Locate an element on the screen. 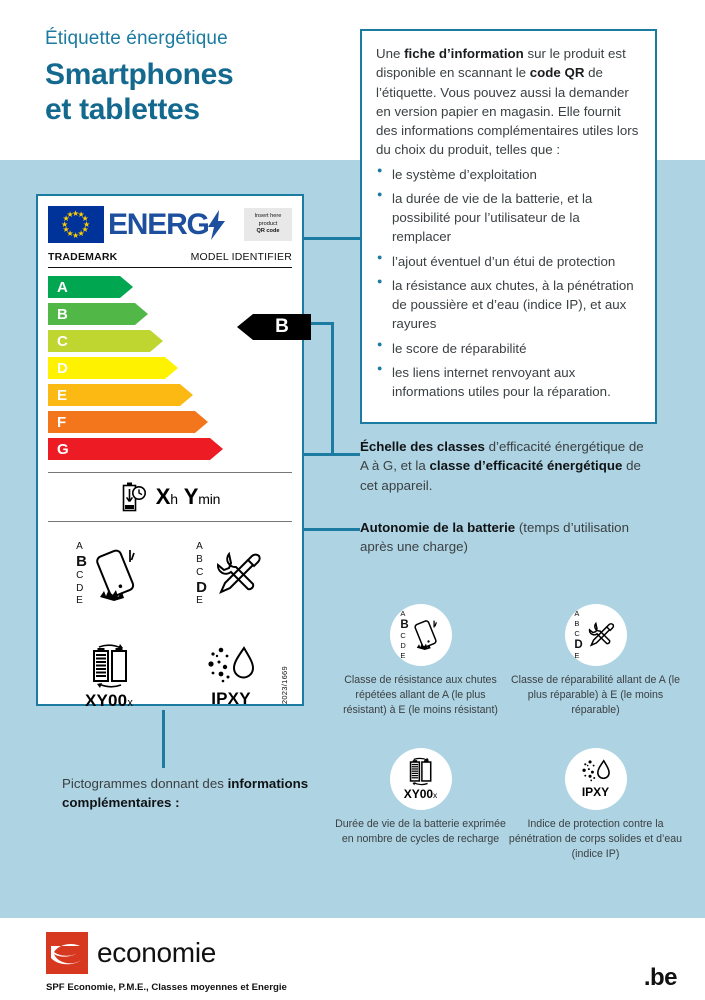 The height and width of the screenshot is (1000, 705). dust-water-icon is located at coordinates (231, 664).